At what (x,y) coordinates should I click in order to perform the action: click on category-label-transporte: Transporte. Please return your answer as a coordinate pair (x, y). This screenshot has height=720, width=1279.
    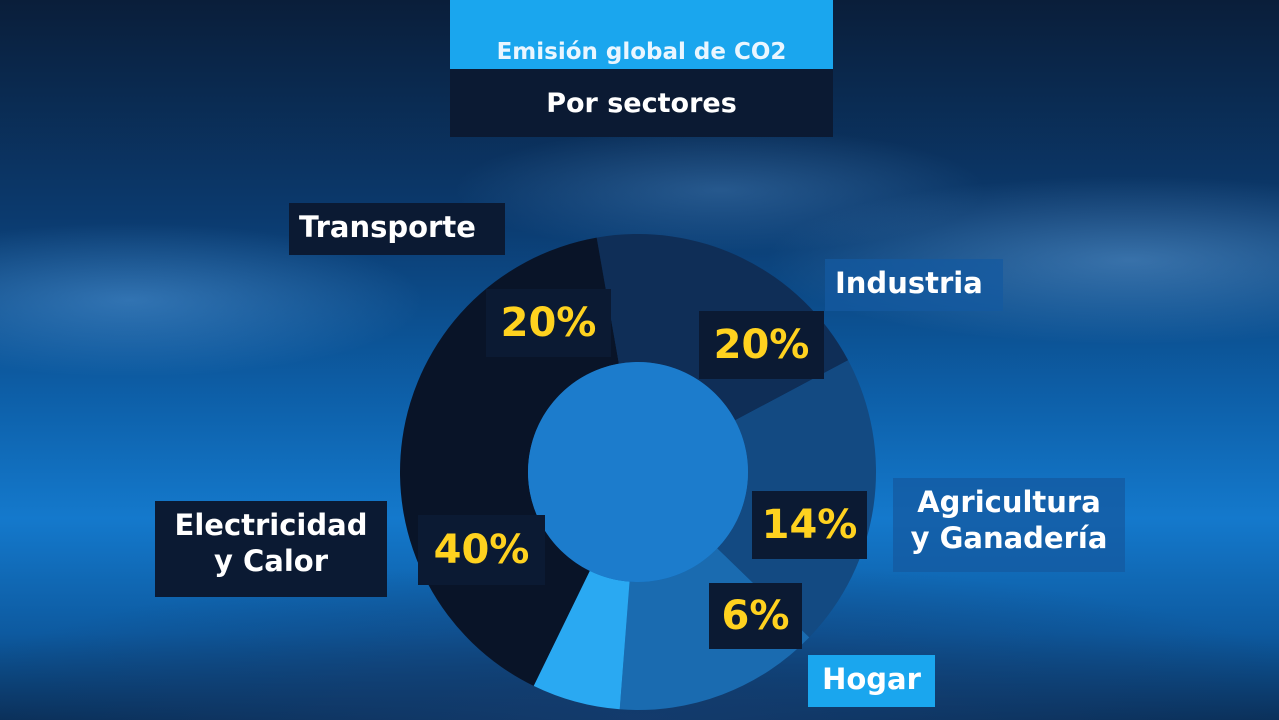
    Looking at the image, I should click on (397, 229).